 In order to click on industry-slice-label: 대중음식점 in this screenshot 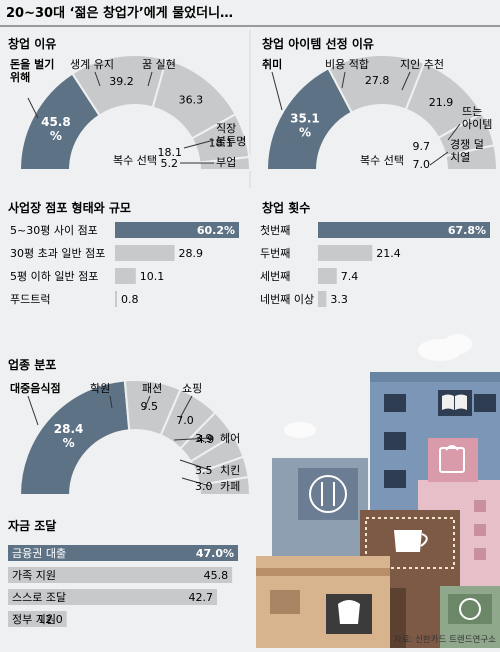, I will do `click(35, 388)`.